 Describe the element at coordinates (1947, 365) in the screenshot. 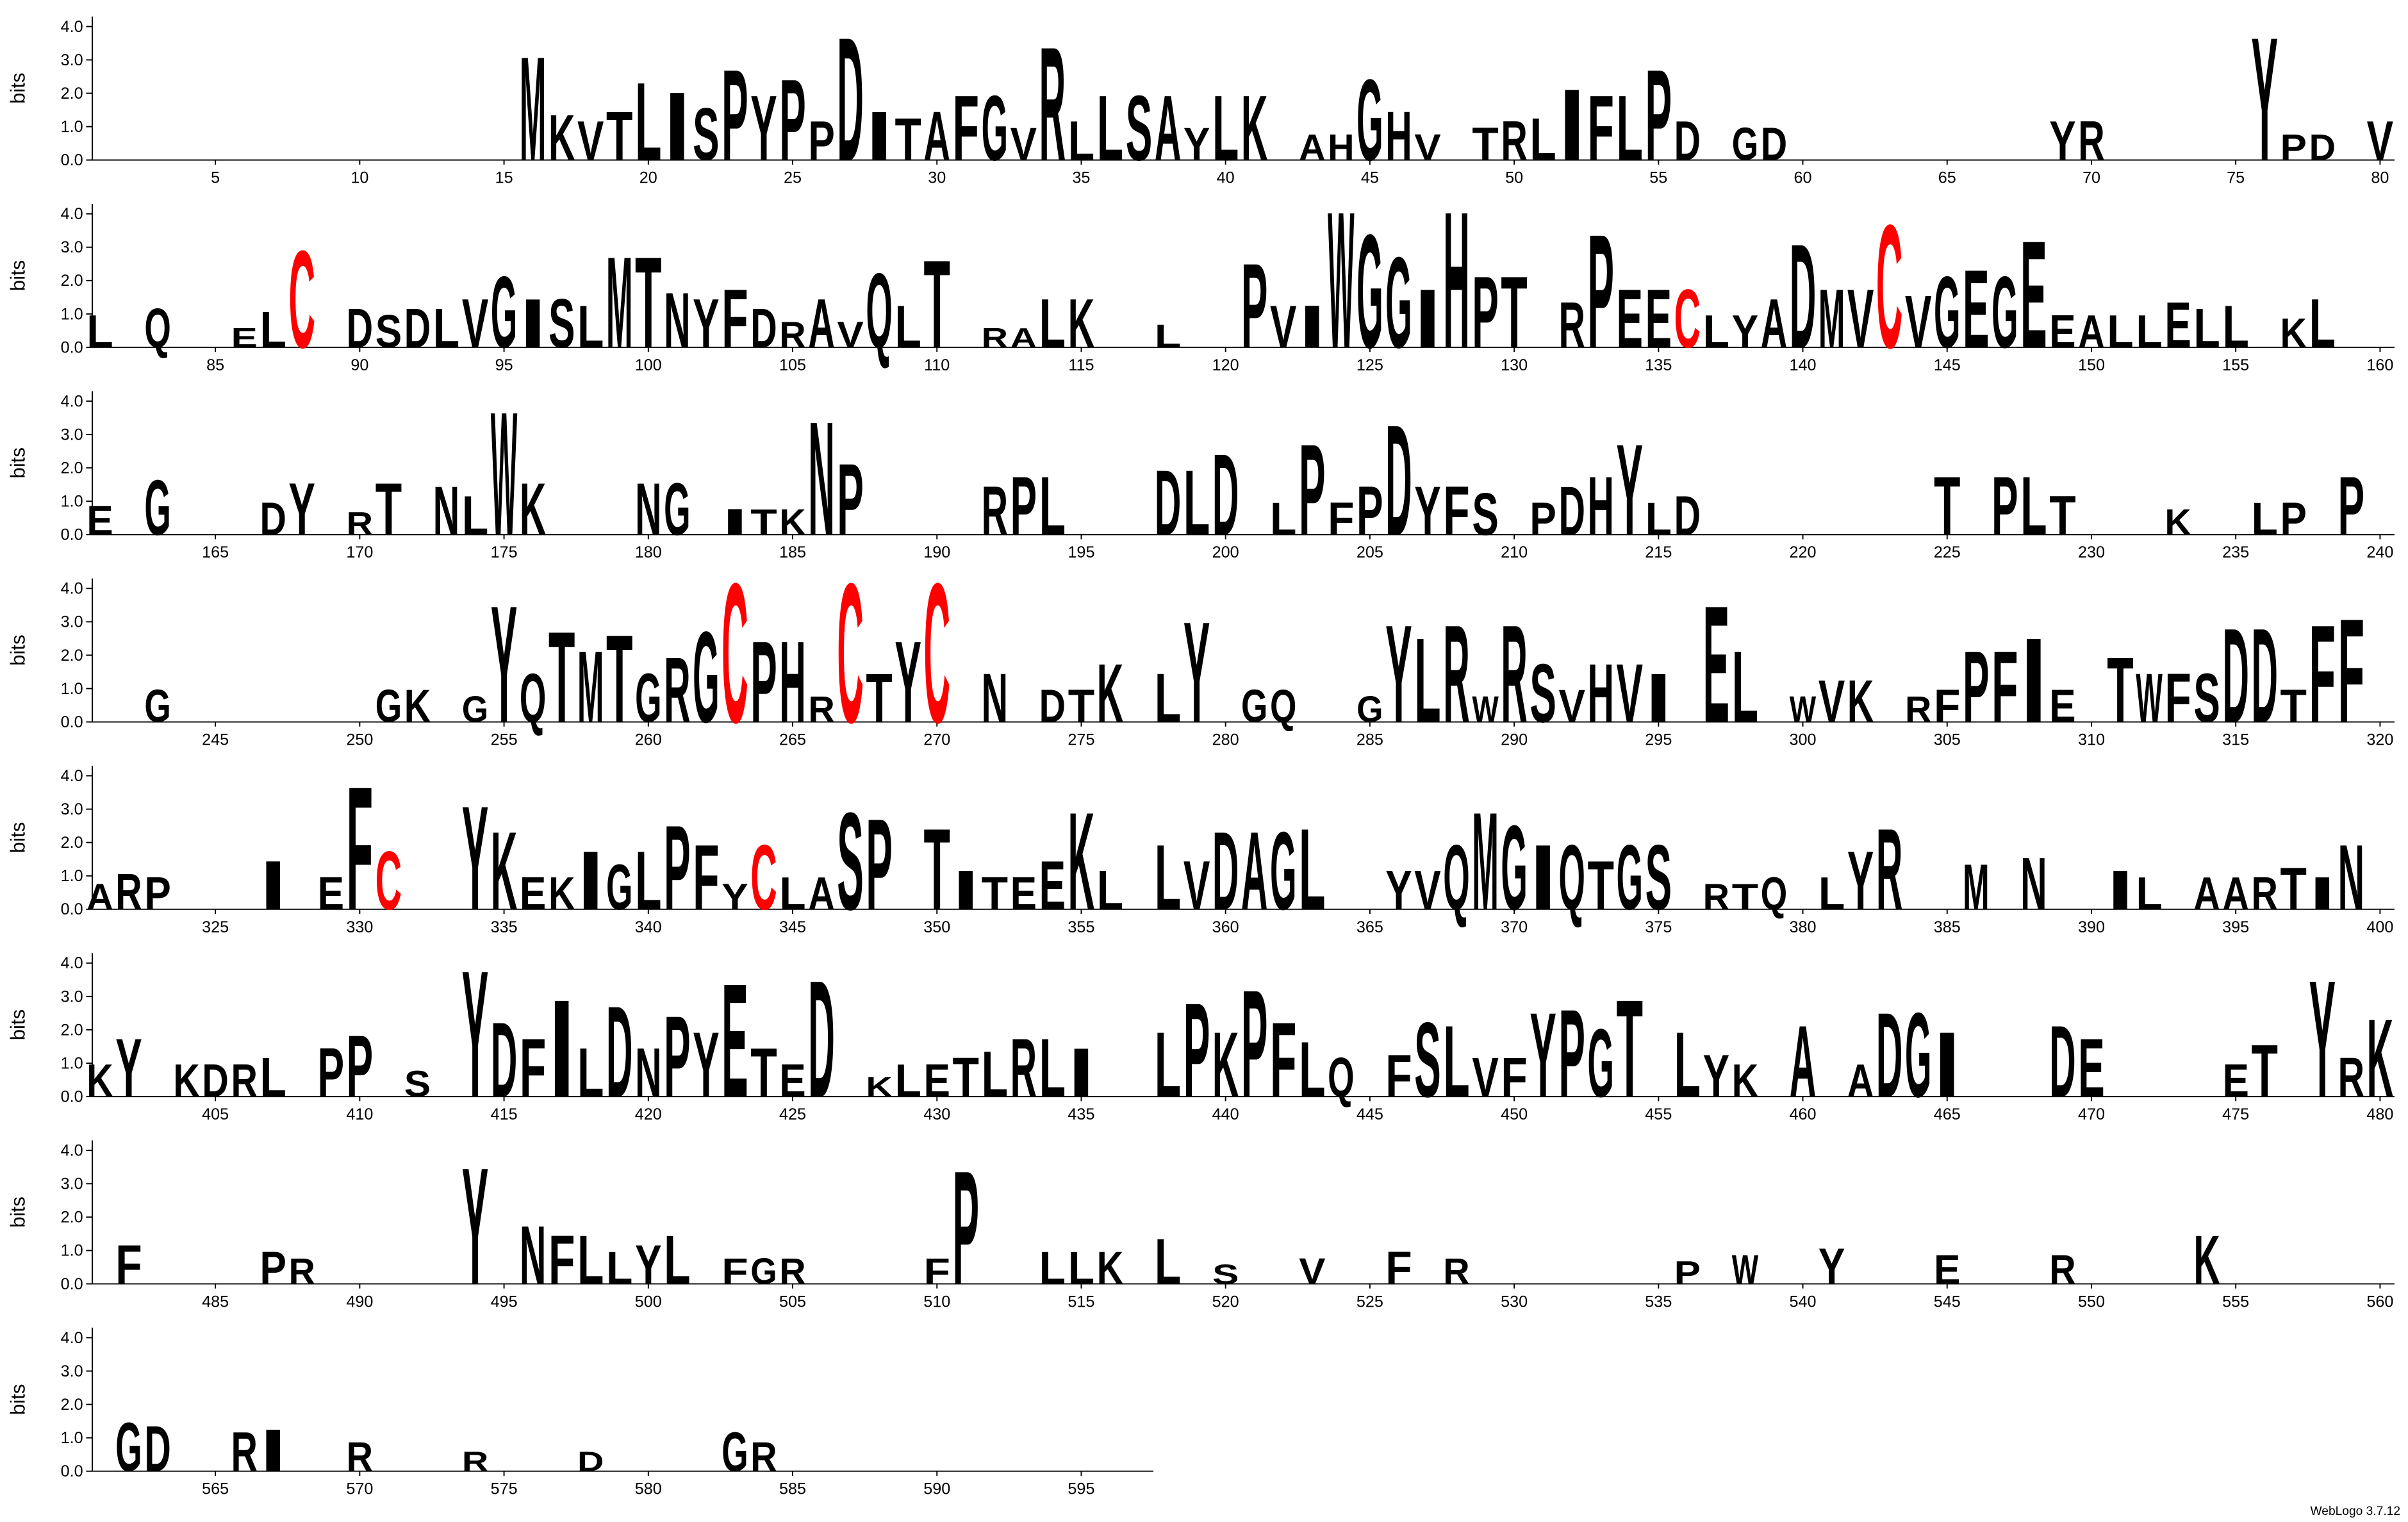

I see `x-tick-label: 145` at that location.